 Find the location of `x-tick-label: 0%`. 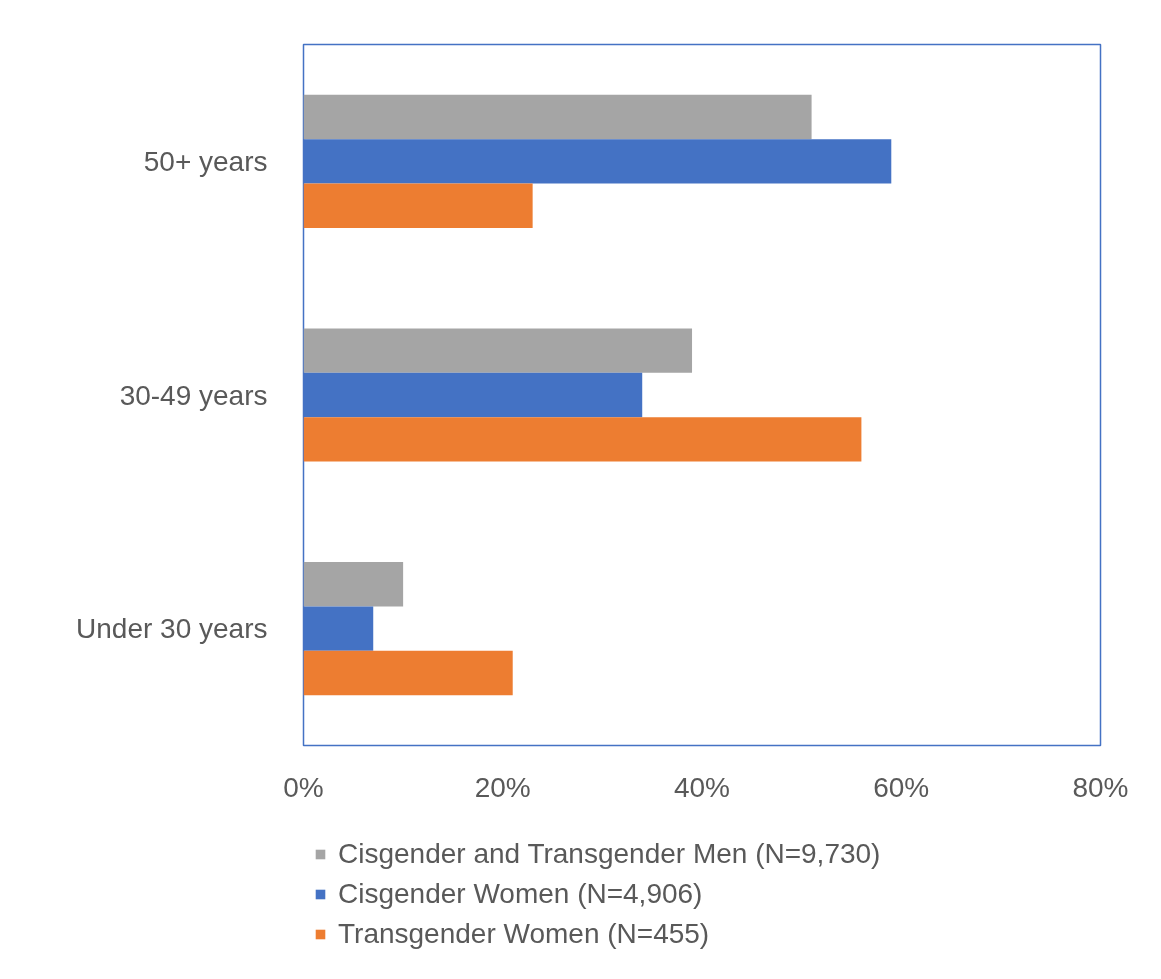

x-tick-label: 0% is located at coordinates (303, 787).